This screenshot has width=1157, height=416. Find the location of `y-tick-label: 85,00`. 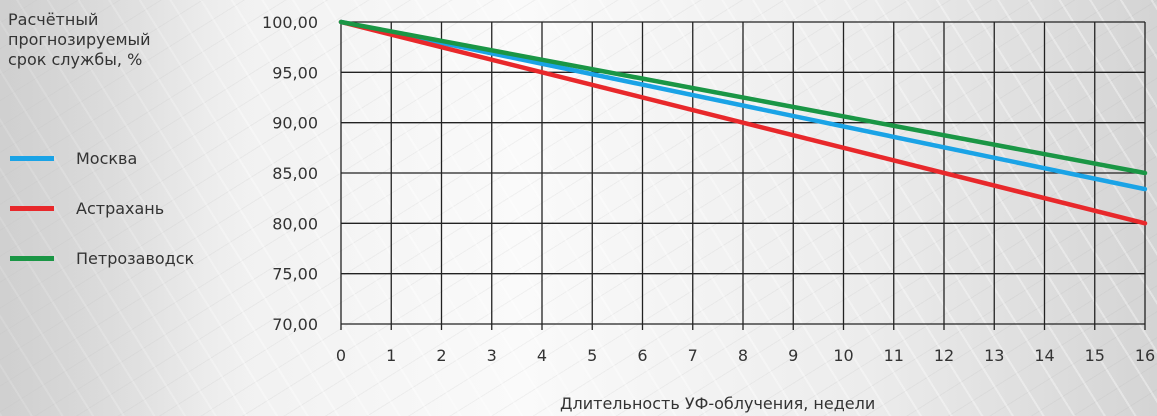

y-tick-label: 85,00 is located at coordinates (295, 173).